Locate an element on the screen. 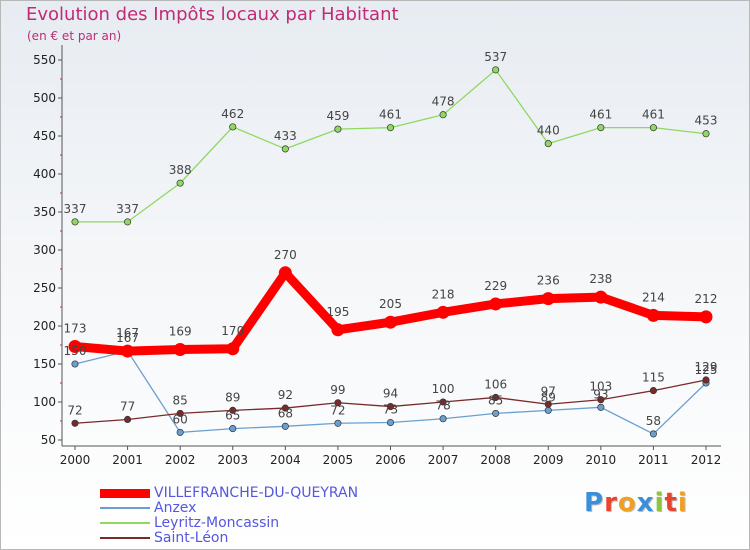  data-label: 72 is located at coordinates (74, 410).